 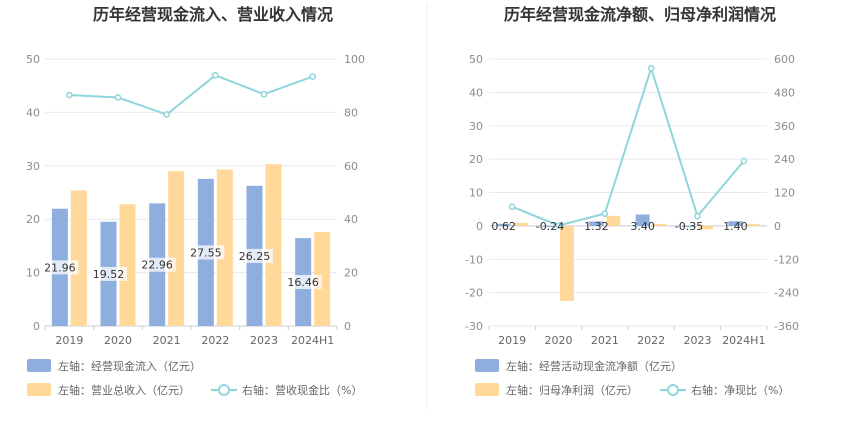 I want to click on left-axis-tick: -30, so click(x=474, y=326).